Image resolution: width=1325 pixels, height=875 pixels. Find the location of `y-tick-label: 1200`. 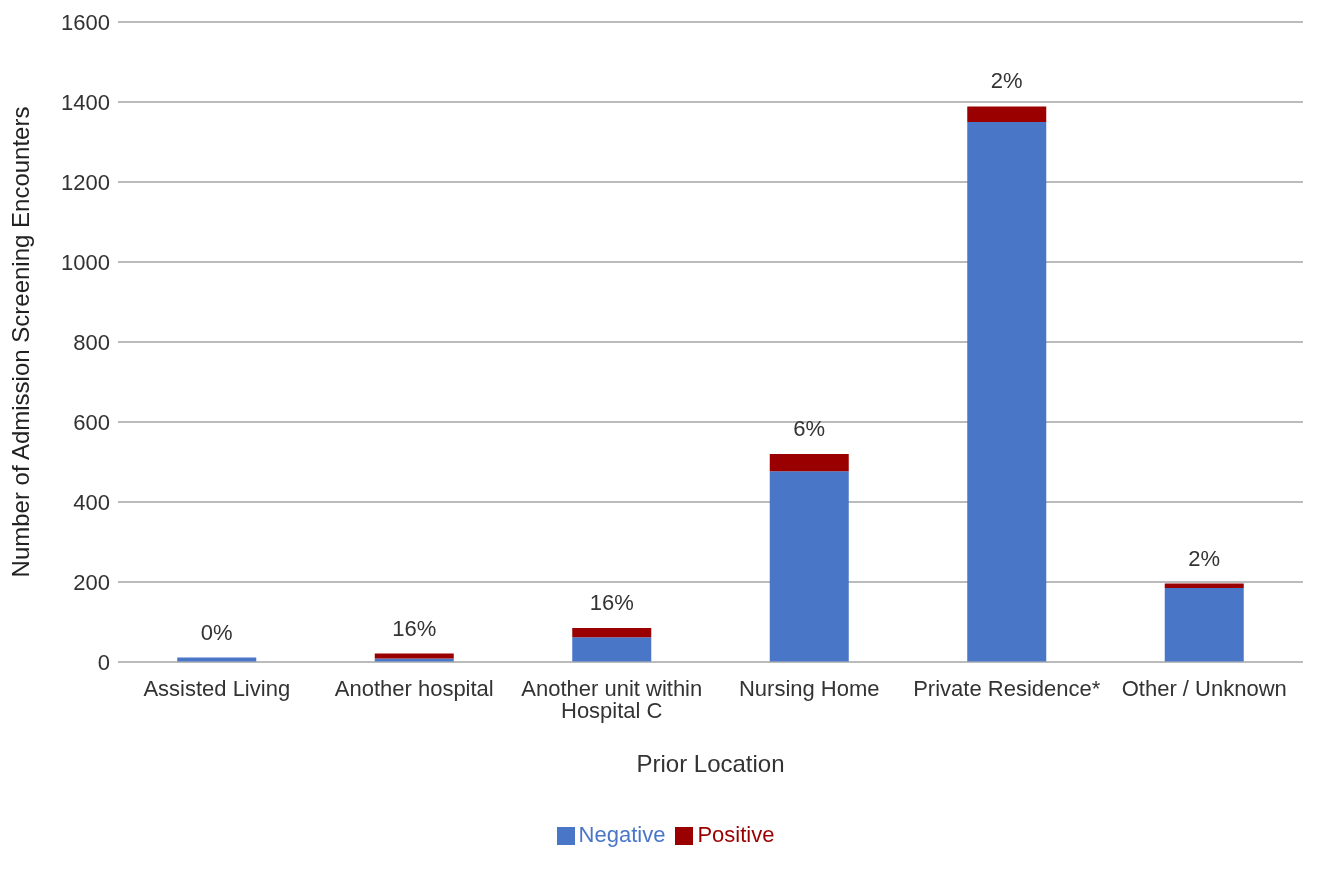

y-tick-label: 1200 is located at coordinates (85, 182).